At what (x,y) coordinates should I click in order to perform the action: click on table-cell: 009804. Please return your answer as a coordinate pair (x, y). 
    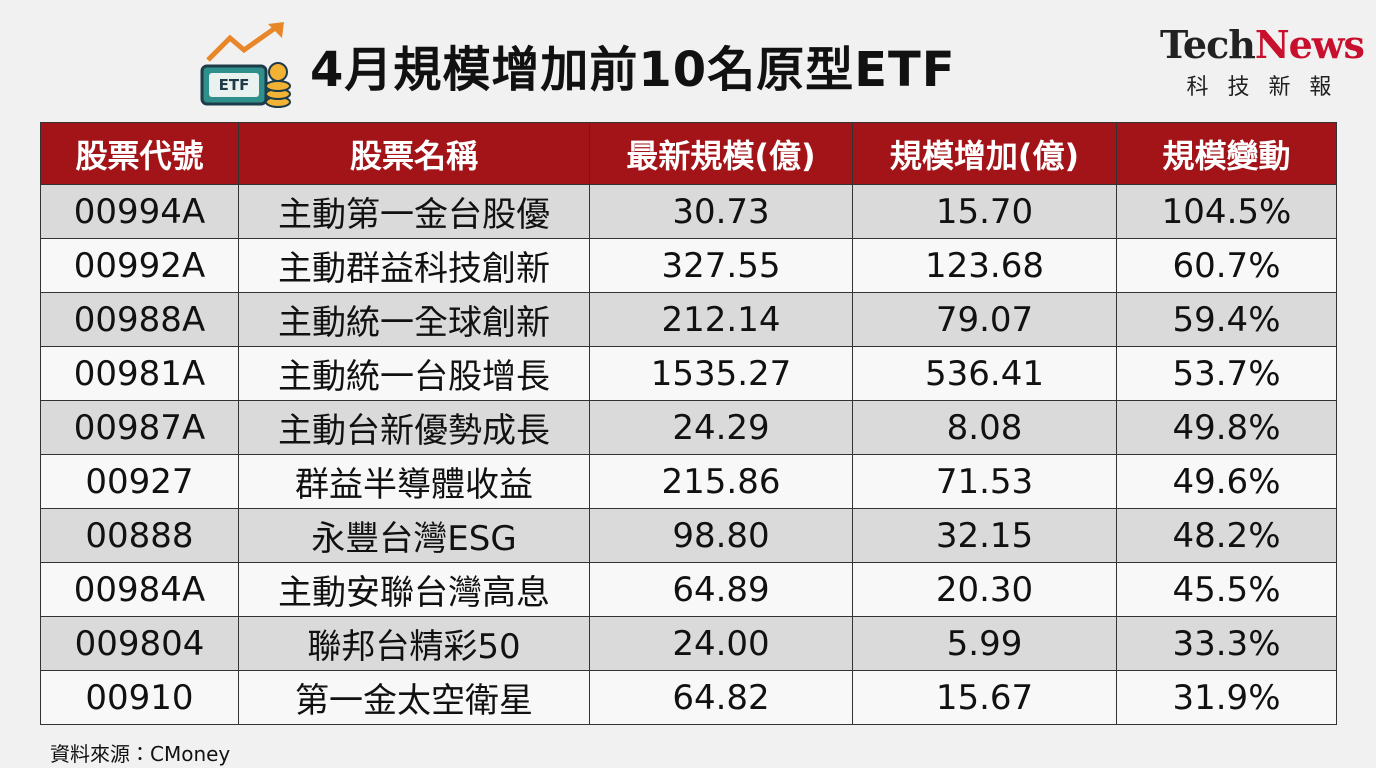
    Looking at the image, I should click on (139, 643).